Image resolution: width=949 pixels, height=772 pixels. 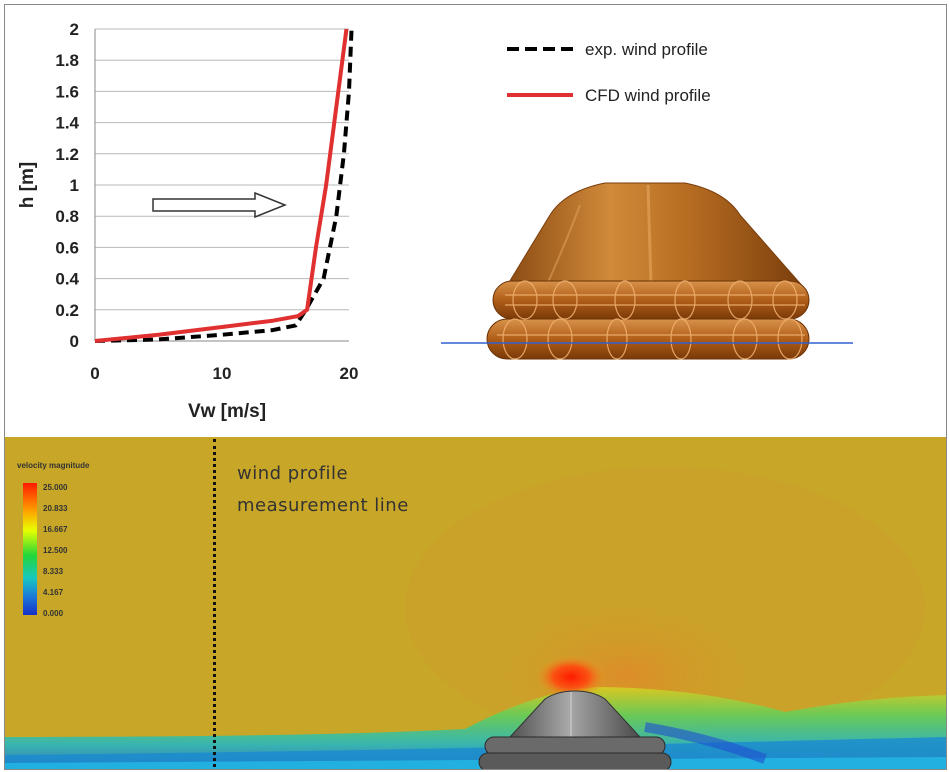 I want to click on y-tick-label: 0.6, so click(x=67, y=247).